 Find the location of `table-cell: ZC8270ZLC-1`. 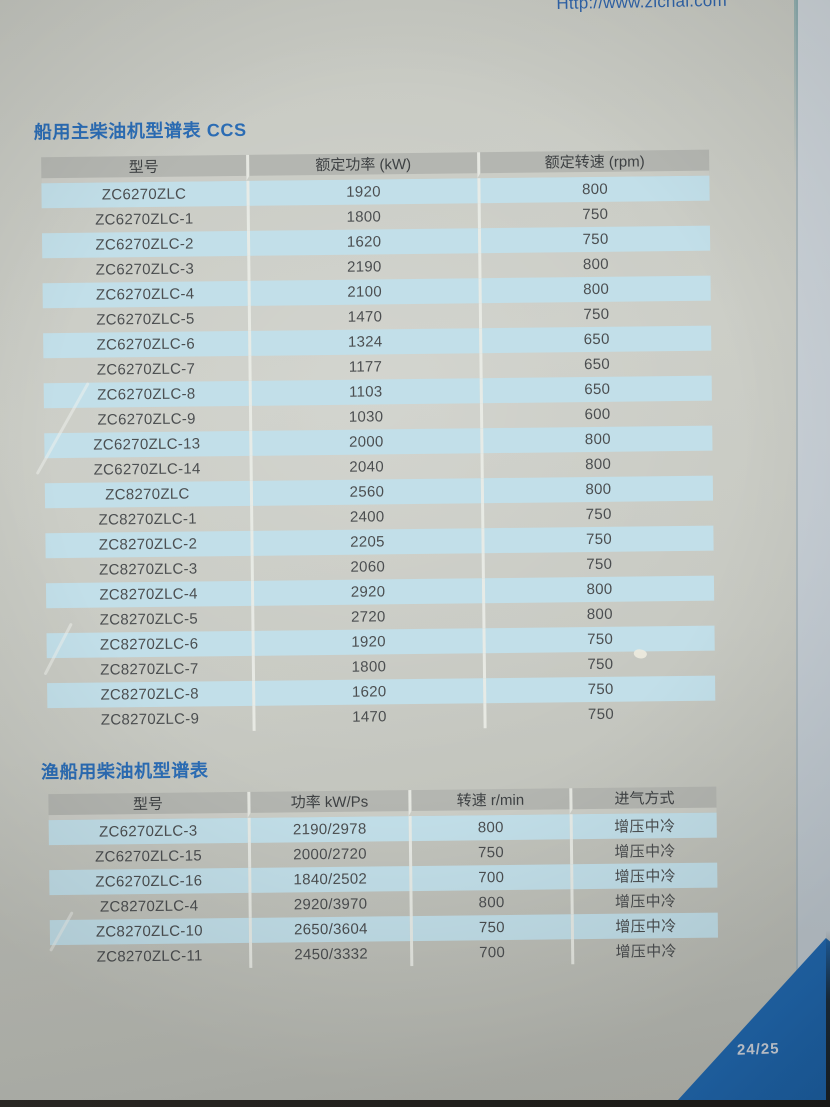

table-cell: ZC8270ZLC-1 is located at coordinates (147, 519).